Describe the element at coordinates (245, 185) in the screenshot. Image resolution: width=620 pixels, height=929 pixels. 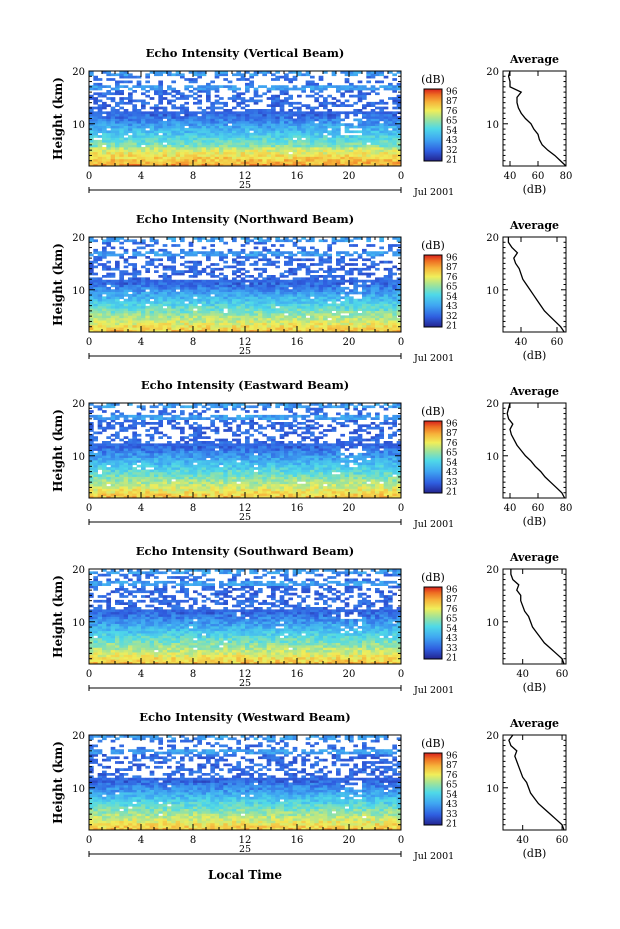
I see `date-day-label: 25` at that location.